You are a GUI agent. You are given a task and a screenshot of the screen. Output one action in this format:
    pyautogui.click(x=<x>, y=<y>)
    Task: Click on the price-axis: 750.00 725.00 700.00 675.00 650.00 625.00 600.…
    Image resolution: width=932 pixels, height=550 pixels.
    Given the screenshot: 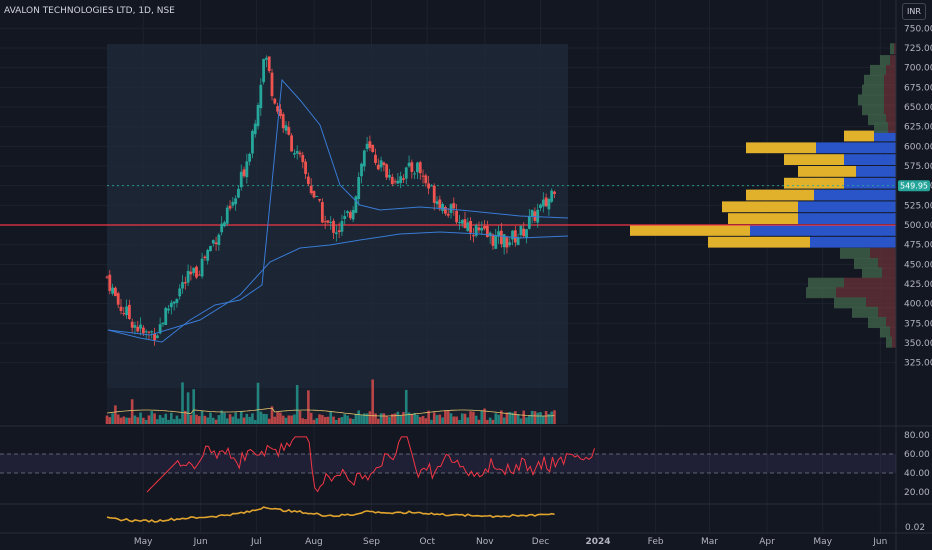 What is the action you would take?
    pyautogui.click(x=918, y=196)
    